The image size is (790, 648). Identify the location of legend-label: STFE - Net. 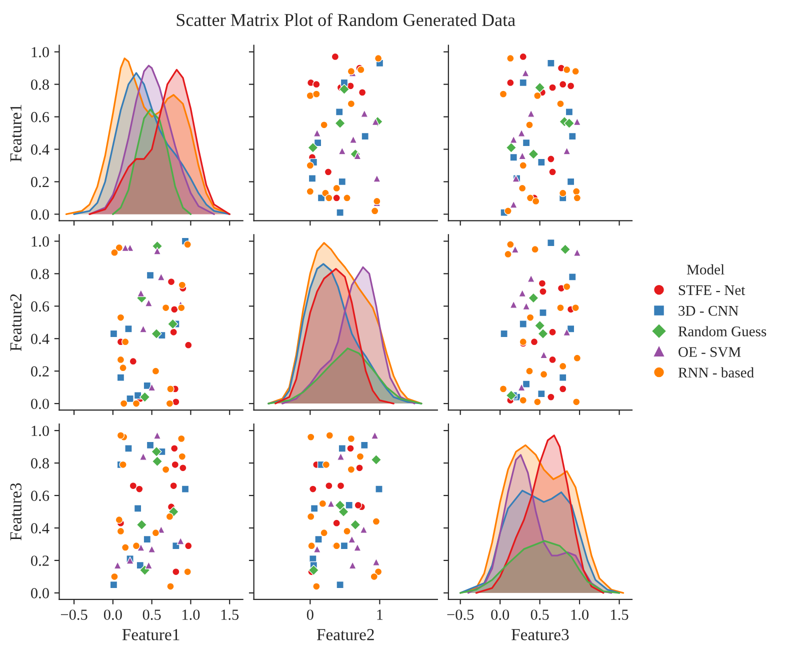
(712, 290).